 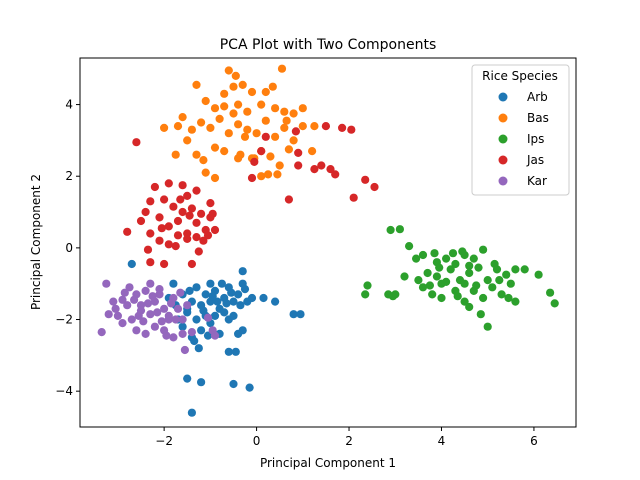 I want to click on series-kar, so click(x=158, y=317).